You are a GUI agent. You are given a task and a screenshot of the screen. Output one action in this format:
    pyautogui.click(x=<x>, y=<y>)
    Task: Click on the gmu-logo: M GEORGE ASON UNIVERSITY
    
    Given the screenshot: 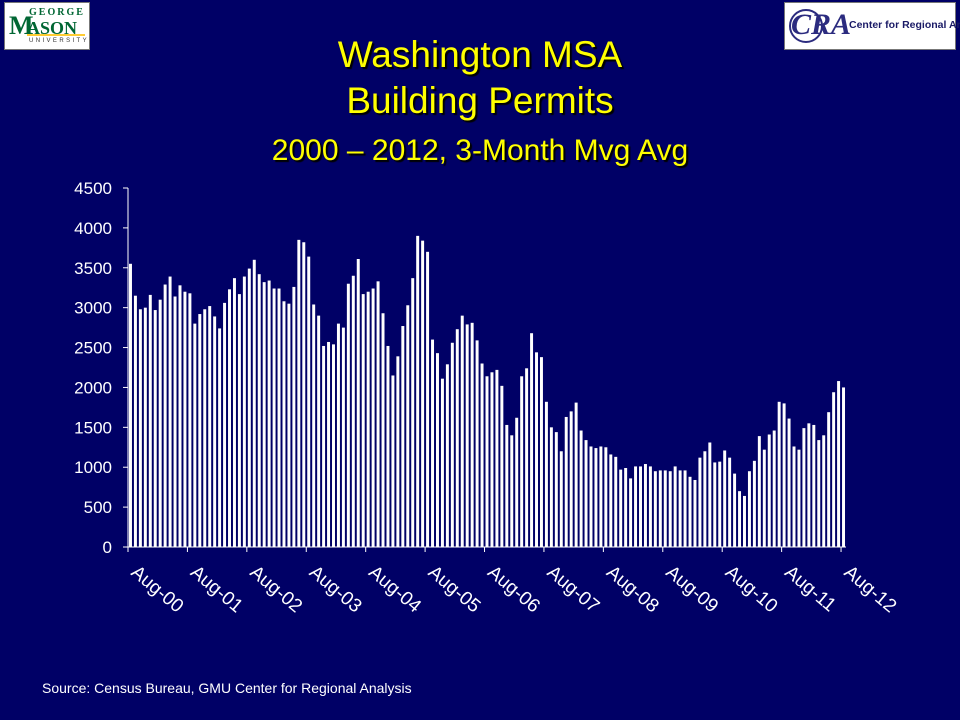 What is the action you would take?
    pyautogui.click(x=47, y=26)
    